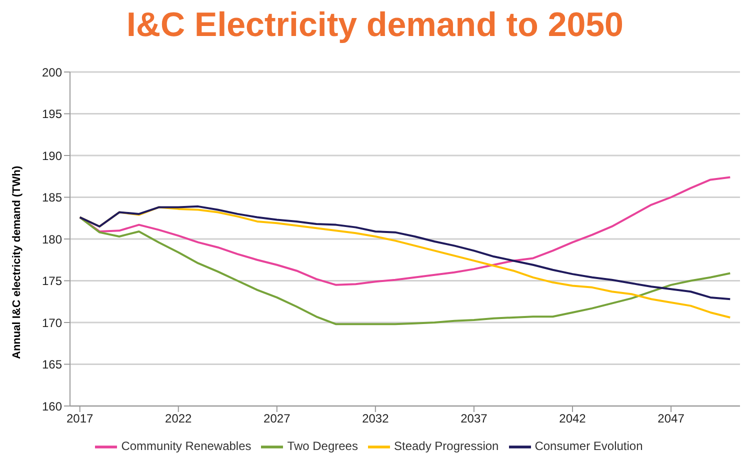 This screenshot has width=750, height=458. I want to click on x-tick-label: 2047, so click(671, 419).